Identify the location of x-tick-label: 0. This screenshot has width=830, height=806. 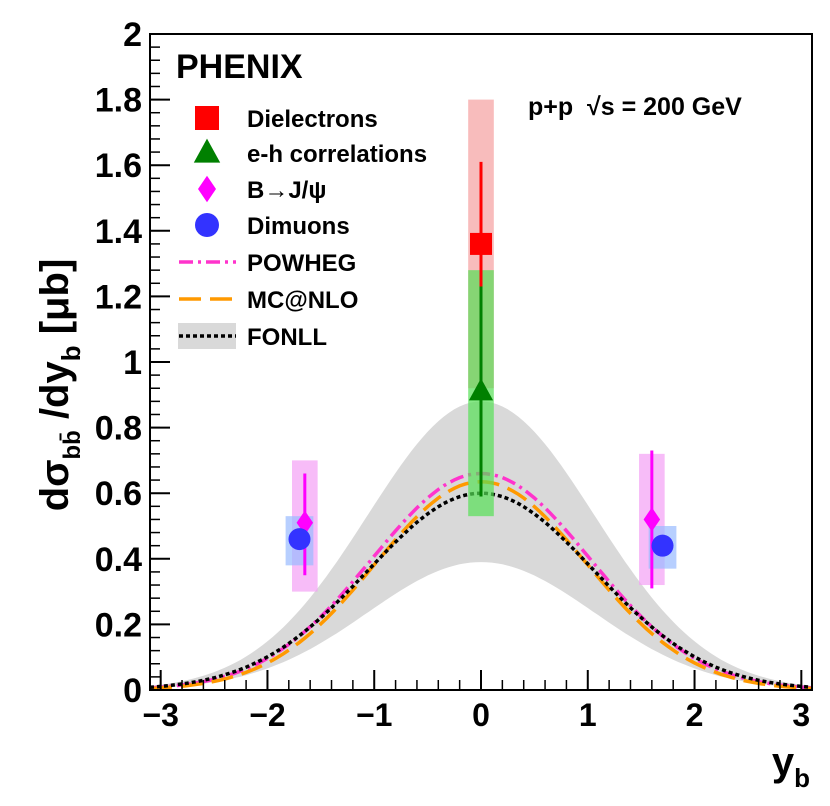
(481, 715).